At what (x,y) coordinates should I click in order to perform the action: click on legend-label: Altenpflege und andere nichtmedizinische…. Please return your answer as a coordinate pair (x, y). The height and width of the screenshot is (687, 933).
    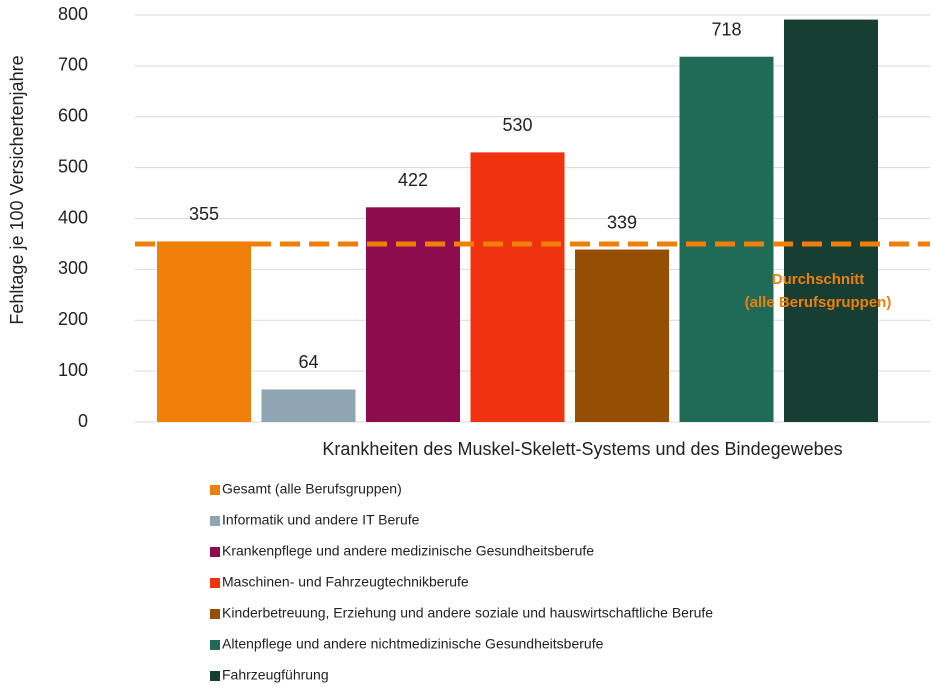
    Looking at the image, I should click on (413, 644).